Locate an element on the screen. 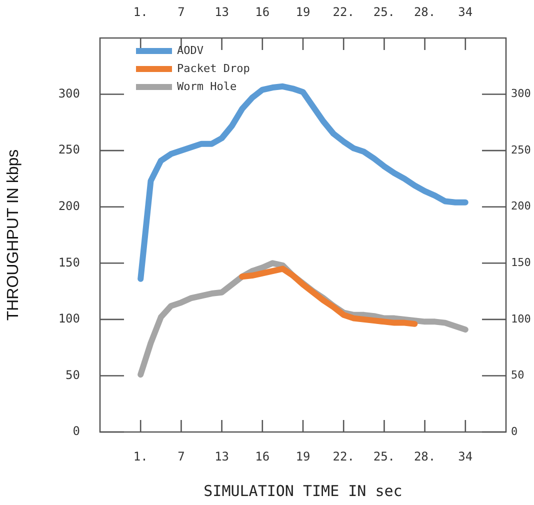  category-label: 16 is located at coordinates (262, 456).